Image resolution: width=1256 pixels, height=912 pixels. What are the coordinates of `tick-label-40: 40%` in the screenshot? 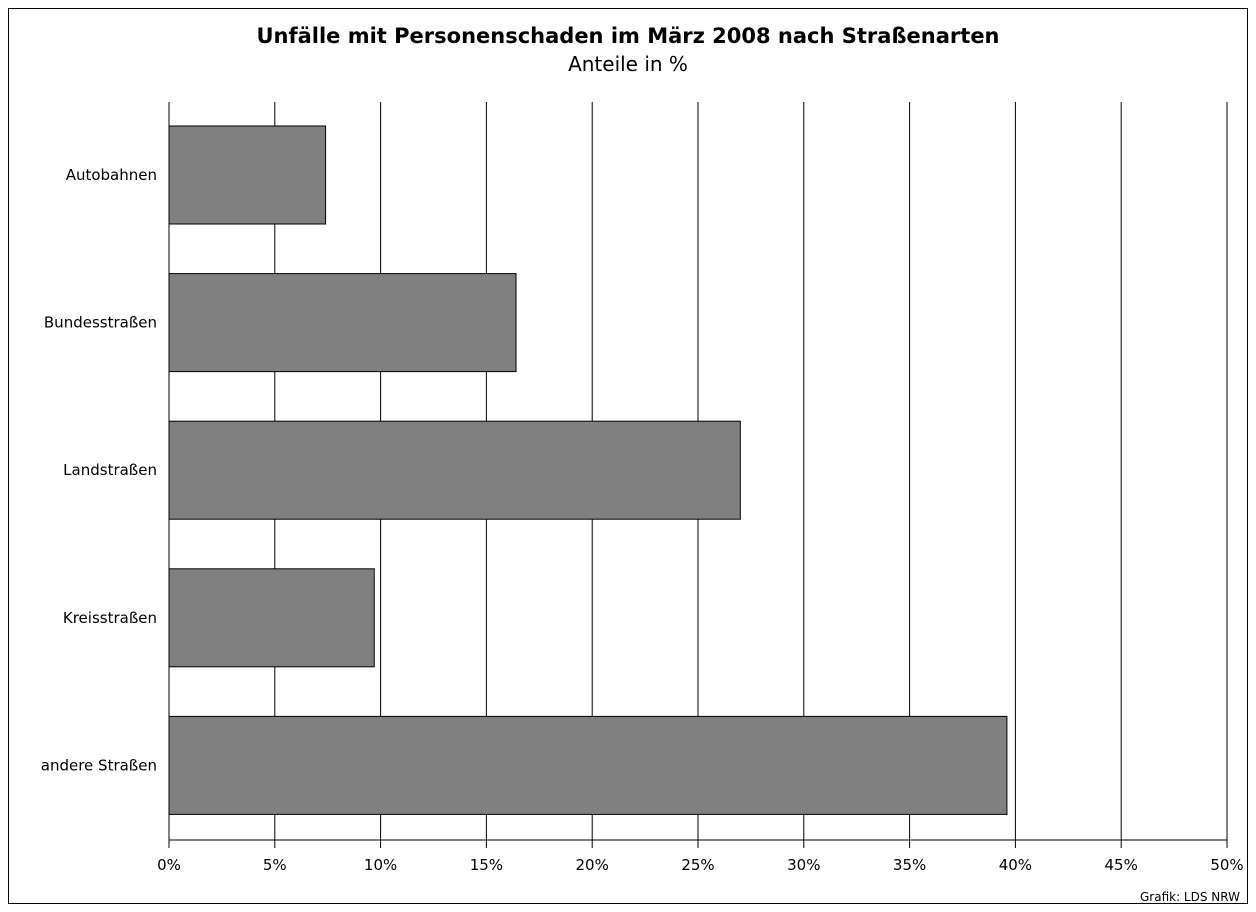 It's located at (1015, 865).